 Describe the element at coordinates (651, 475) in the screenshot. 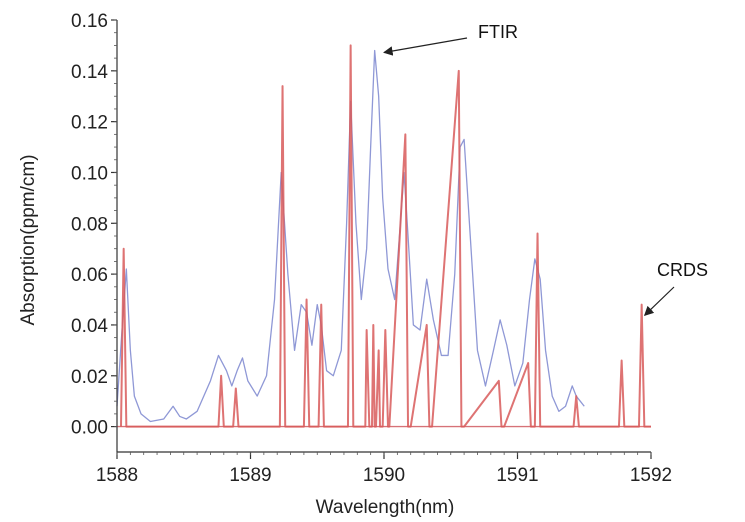

I see `x-tick-label: 1592` at that location.